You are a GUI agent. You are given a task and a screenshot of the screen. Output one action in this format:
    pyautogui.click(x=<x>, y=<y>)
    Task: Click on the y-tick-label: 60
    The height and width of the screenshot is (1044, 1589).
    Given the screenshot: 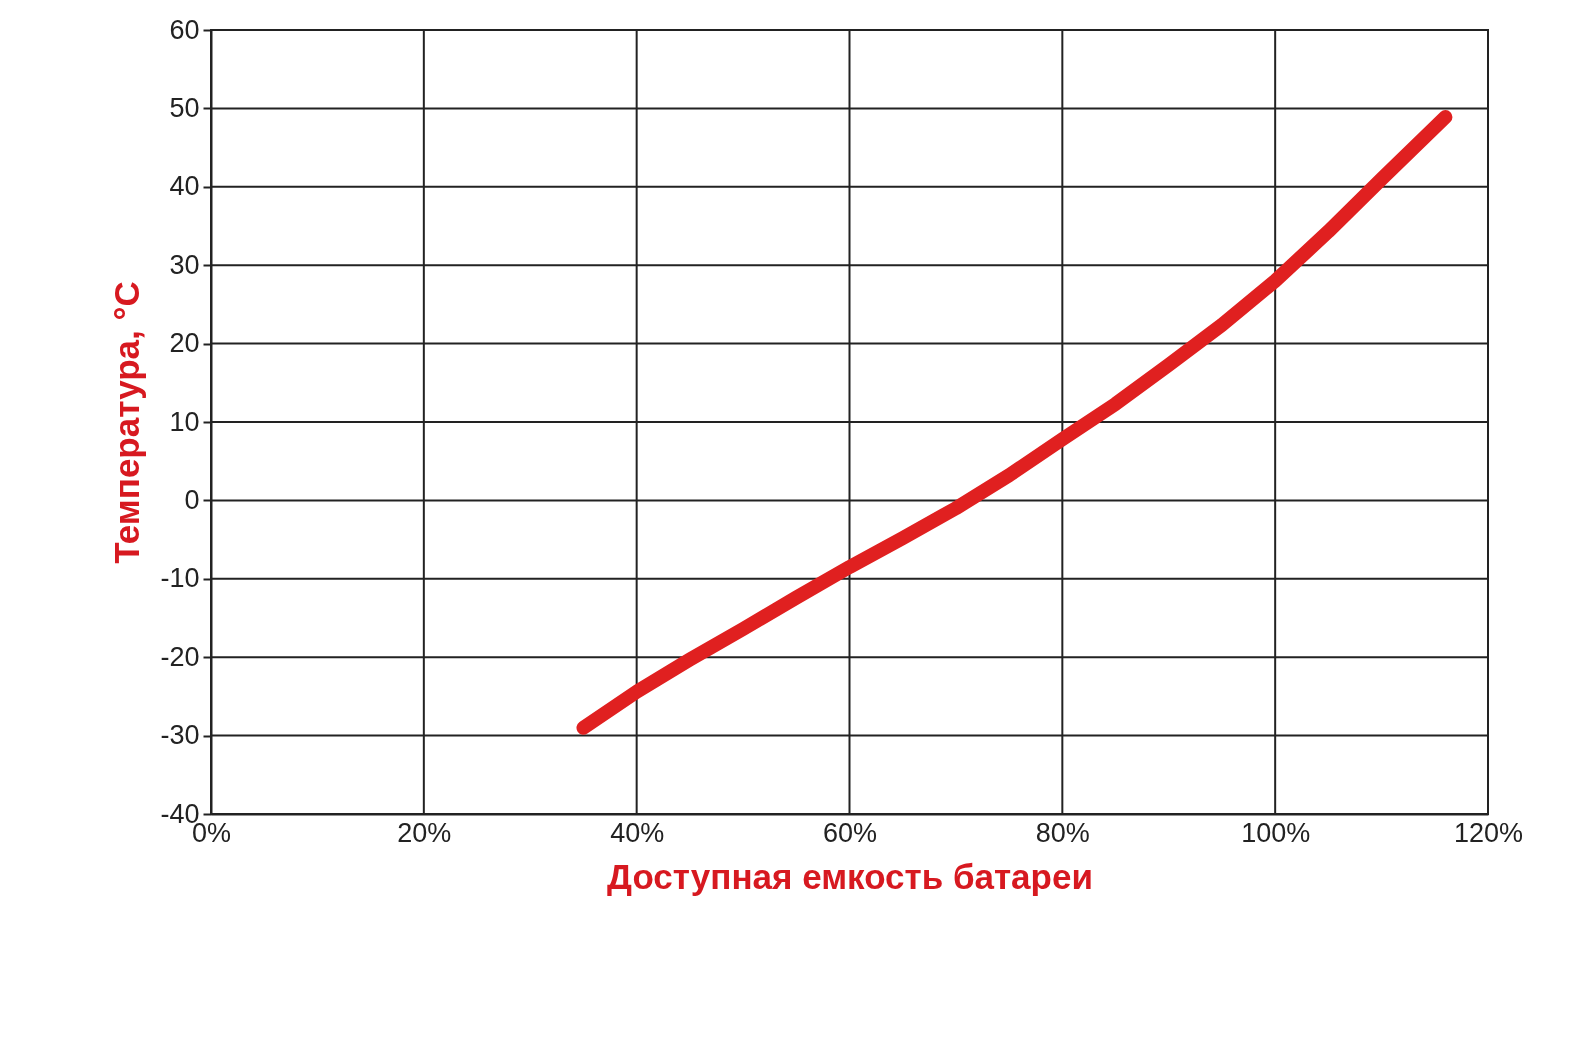 What is the action you would take?
    pyautogui.click(x=184, y=29)
    